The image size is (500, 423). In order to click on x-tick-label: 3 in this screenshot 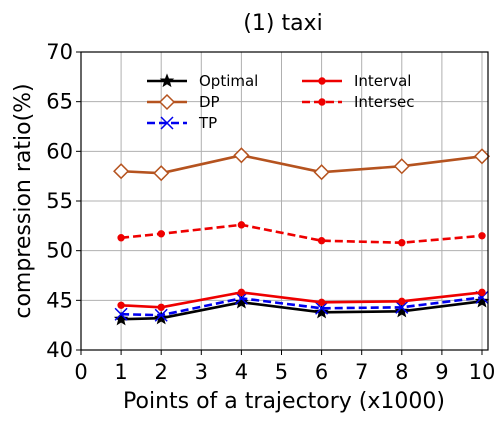, I will do `click(201, 372)`.